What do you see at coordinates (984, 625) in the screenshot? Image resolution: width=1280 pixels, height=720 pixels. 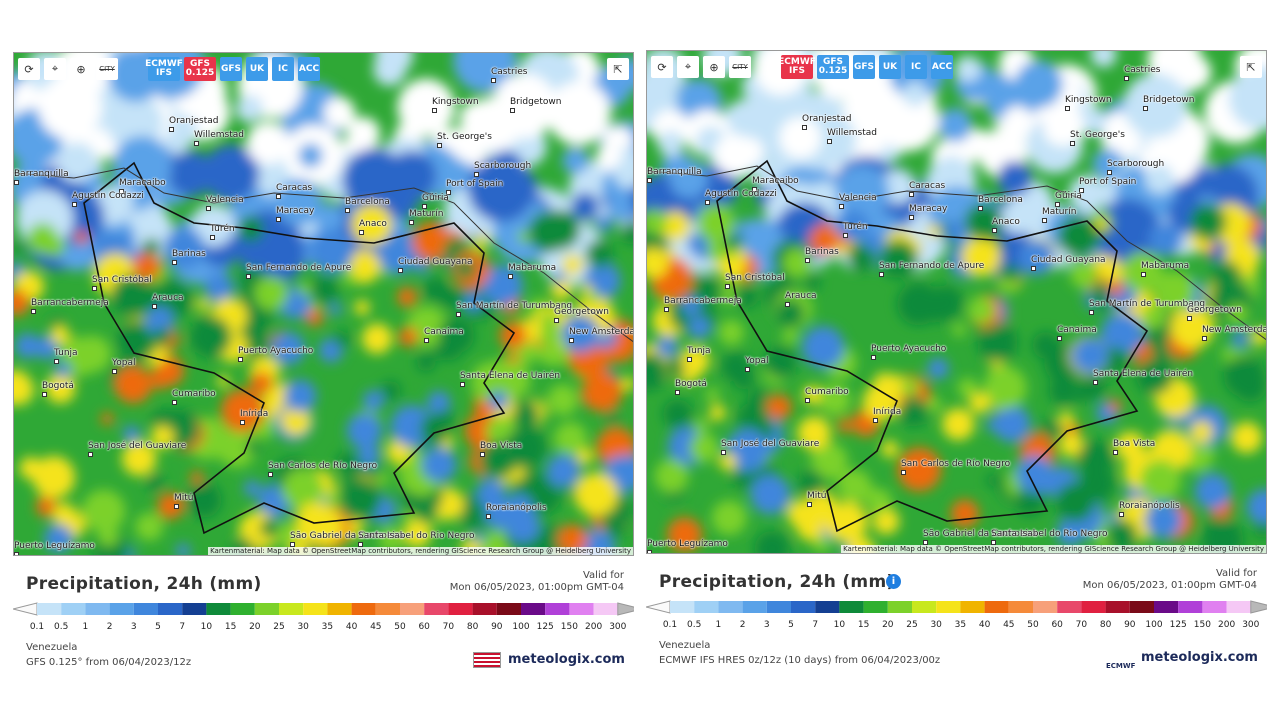 I see `scale-label: 40` at bounding box center [984, 625].